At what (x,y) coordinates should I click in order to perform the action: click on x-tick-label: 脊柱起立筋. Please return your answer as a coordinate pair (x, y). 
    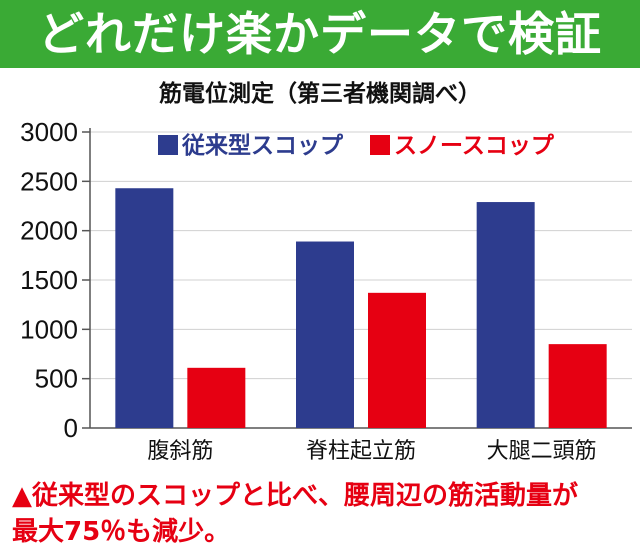
    Looking at the image, I should click on (361, 451).